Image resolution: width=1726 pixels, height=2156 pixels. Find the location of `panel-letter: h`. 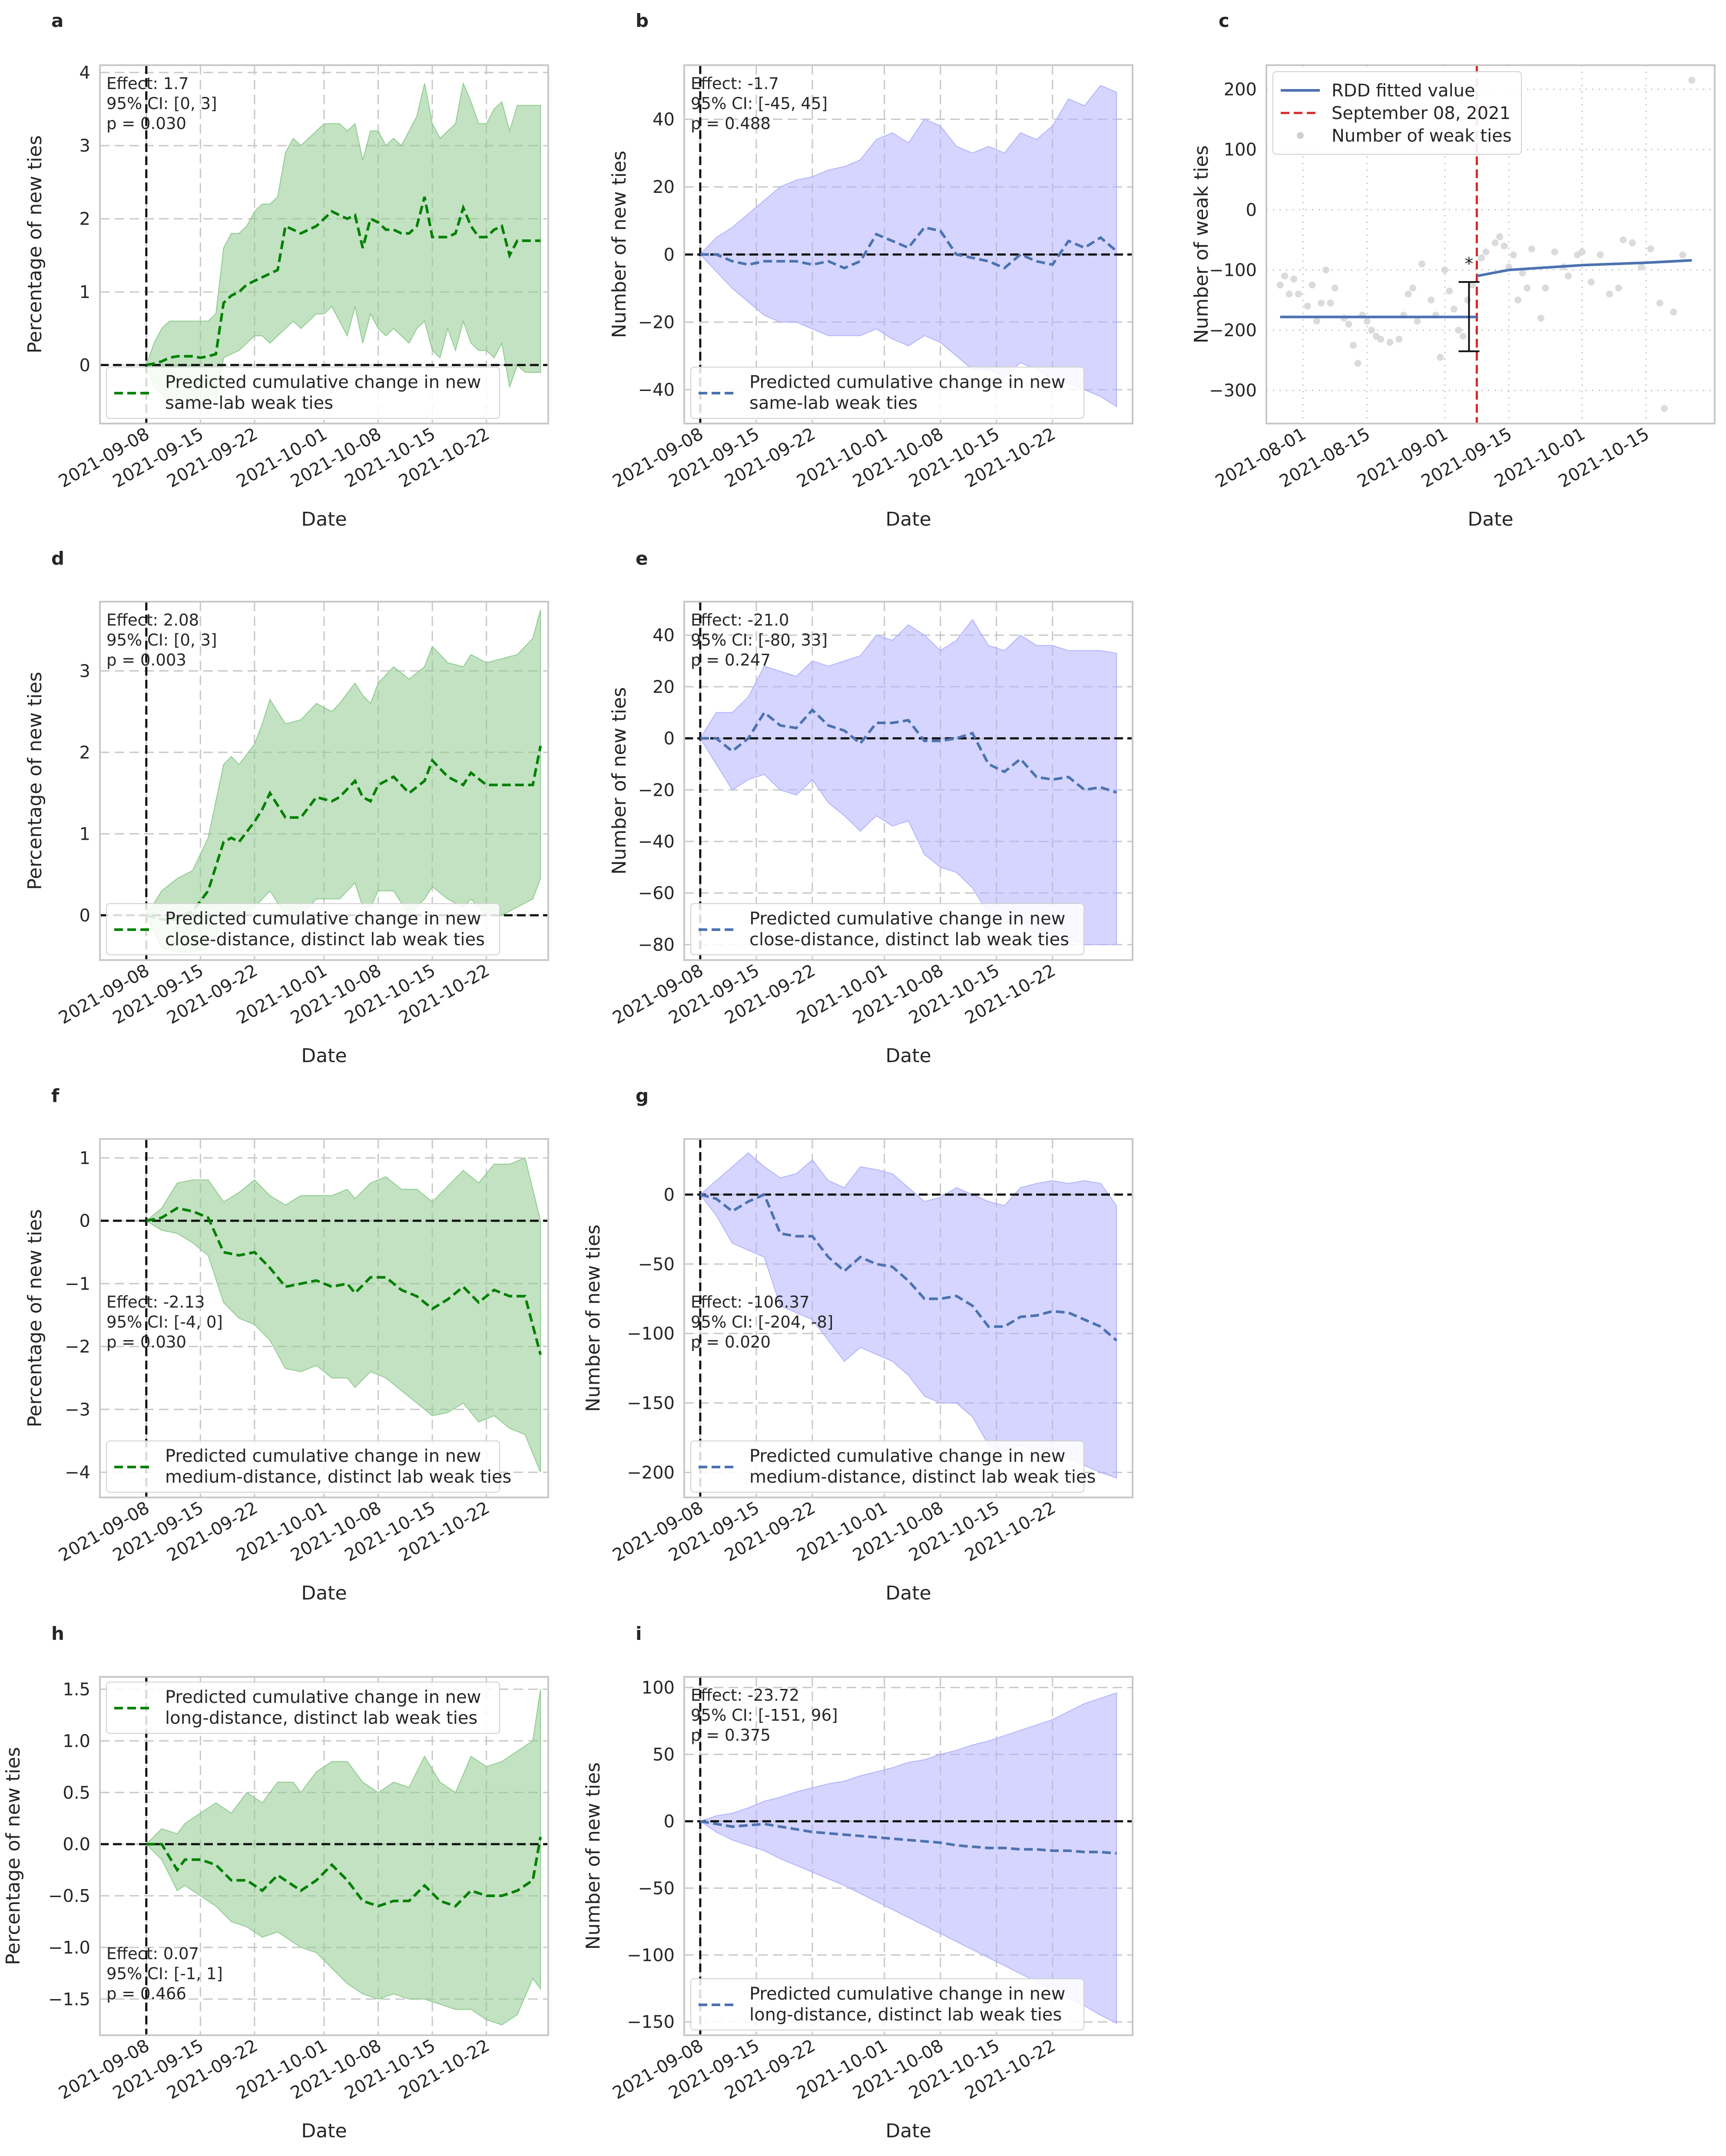

panel-letter: h is located at coordinates (57, 1633).